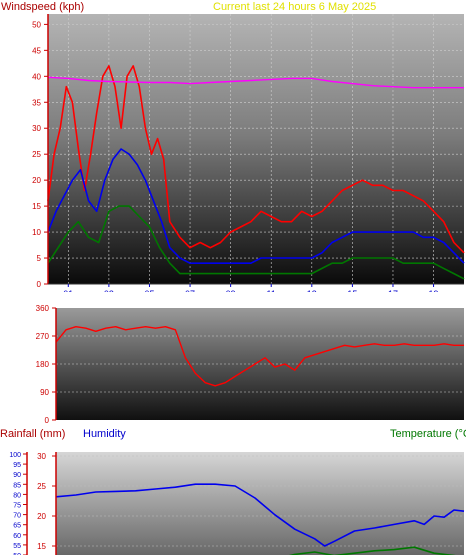 Image resolution: width=466 pixels, height=555 pixels. Describe the element at coordinates (39, 284) in the screenshot. I see `wind-speed-ytick-label: 0` at that location.